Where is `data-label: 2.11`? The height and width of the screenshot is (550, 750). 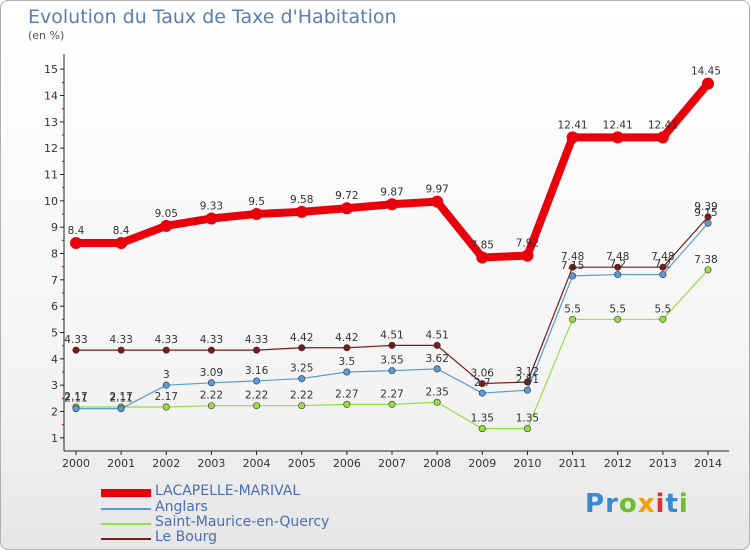
data-label: 2.11 is located at coordinates (120, 399).